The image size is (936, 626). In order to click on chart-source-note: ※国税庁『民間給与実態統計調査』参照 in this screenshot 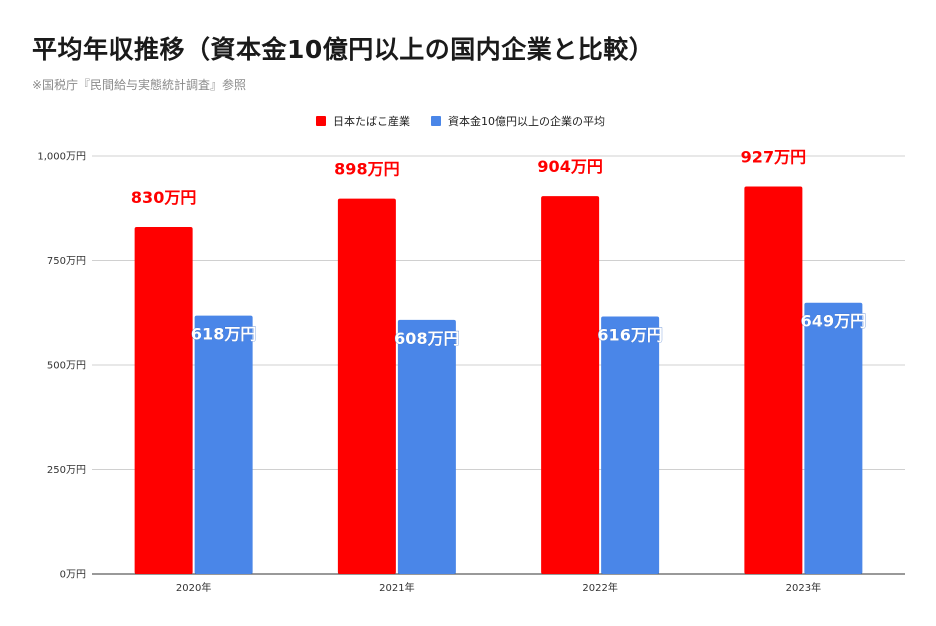, I will do `click(139, 85)`.